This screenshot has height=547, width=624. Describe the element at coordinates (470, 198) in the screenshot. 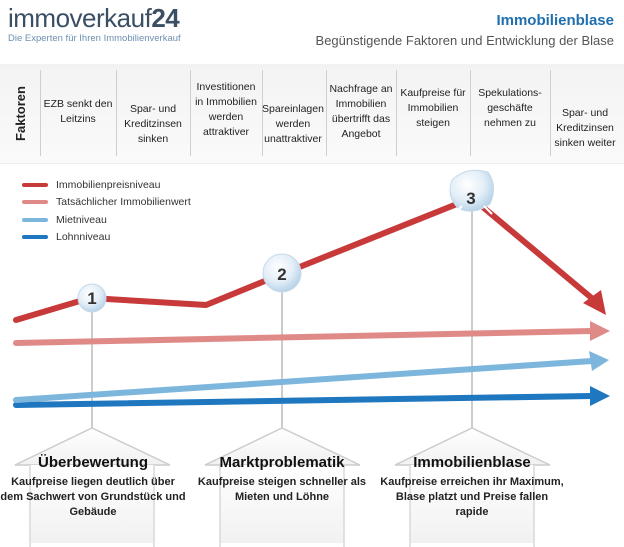

I see `marker-label: 3` at that location.